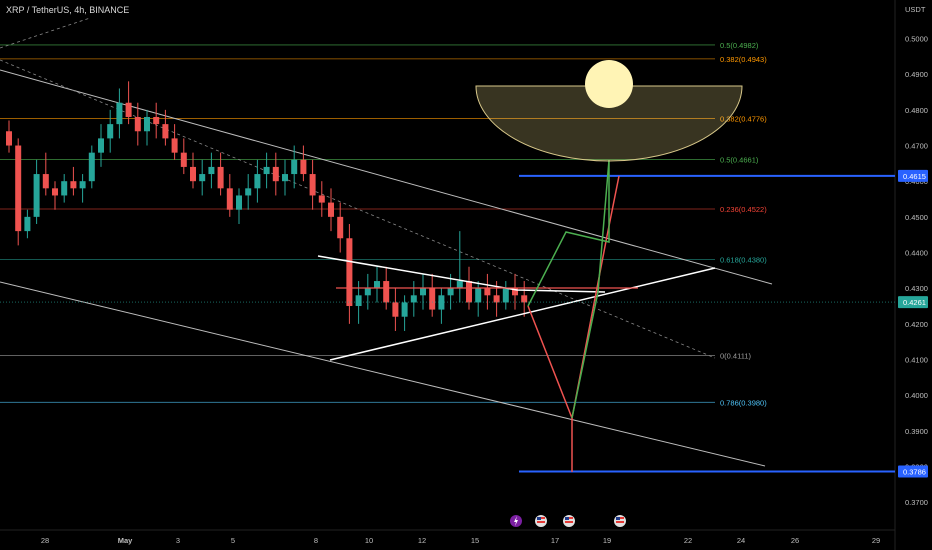  Describe the element at coordinates (916, 146) in the screenshot. I see `price-tick: 0.4700` at that location.